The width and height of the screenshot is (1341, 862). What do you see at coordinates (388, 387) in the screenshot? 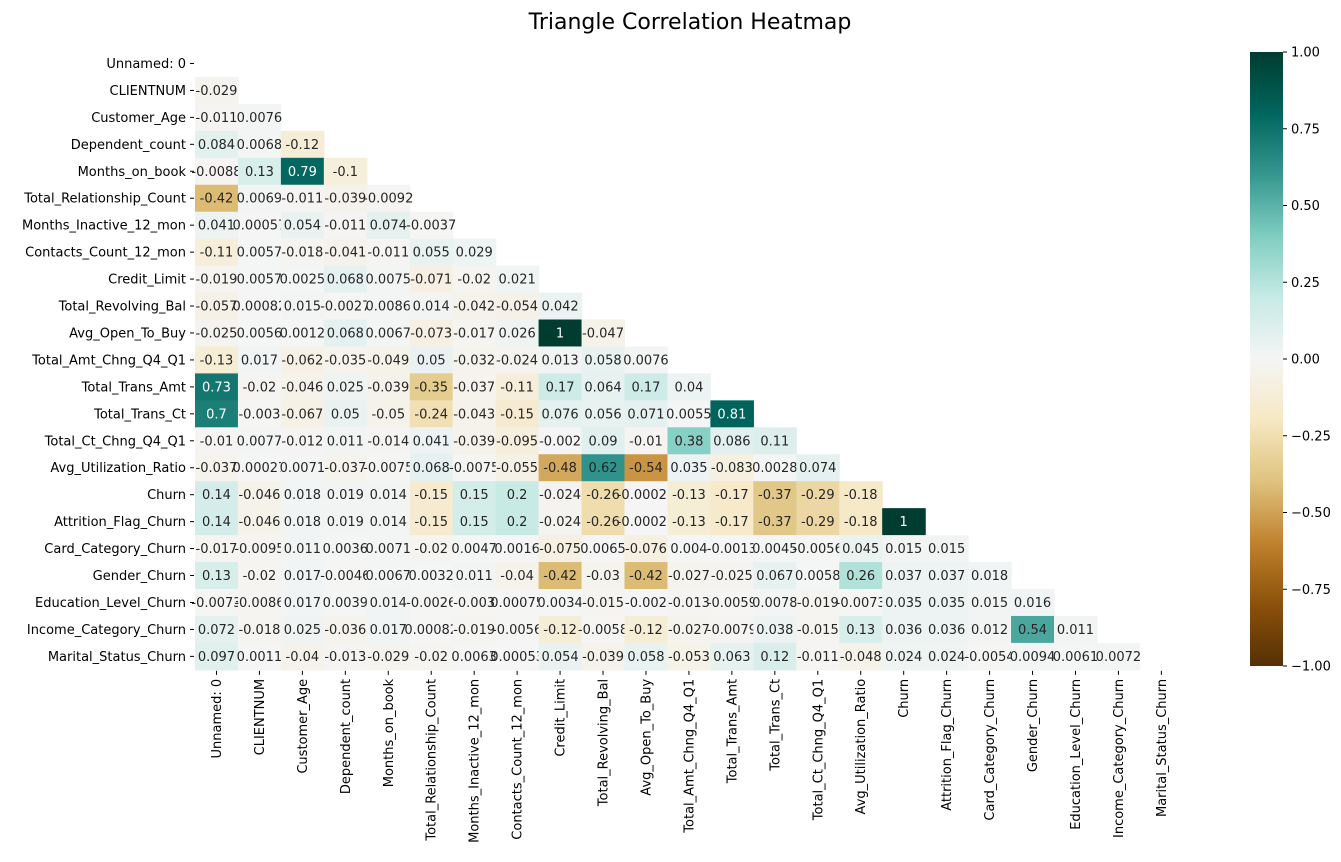
I see `cell-value-label: -0.039` at bounding box center [388, 387].